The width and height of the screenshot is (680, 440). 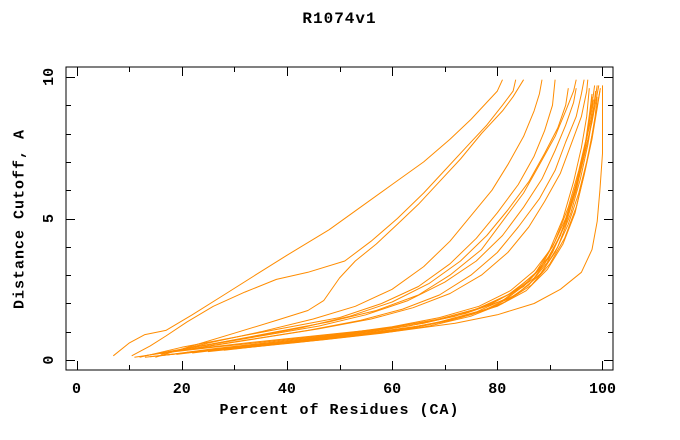 What do you see at coordinates (392, 389) in the screenshot?
I see `x-tick-label: 60` at bounding box center [392, 389].